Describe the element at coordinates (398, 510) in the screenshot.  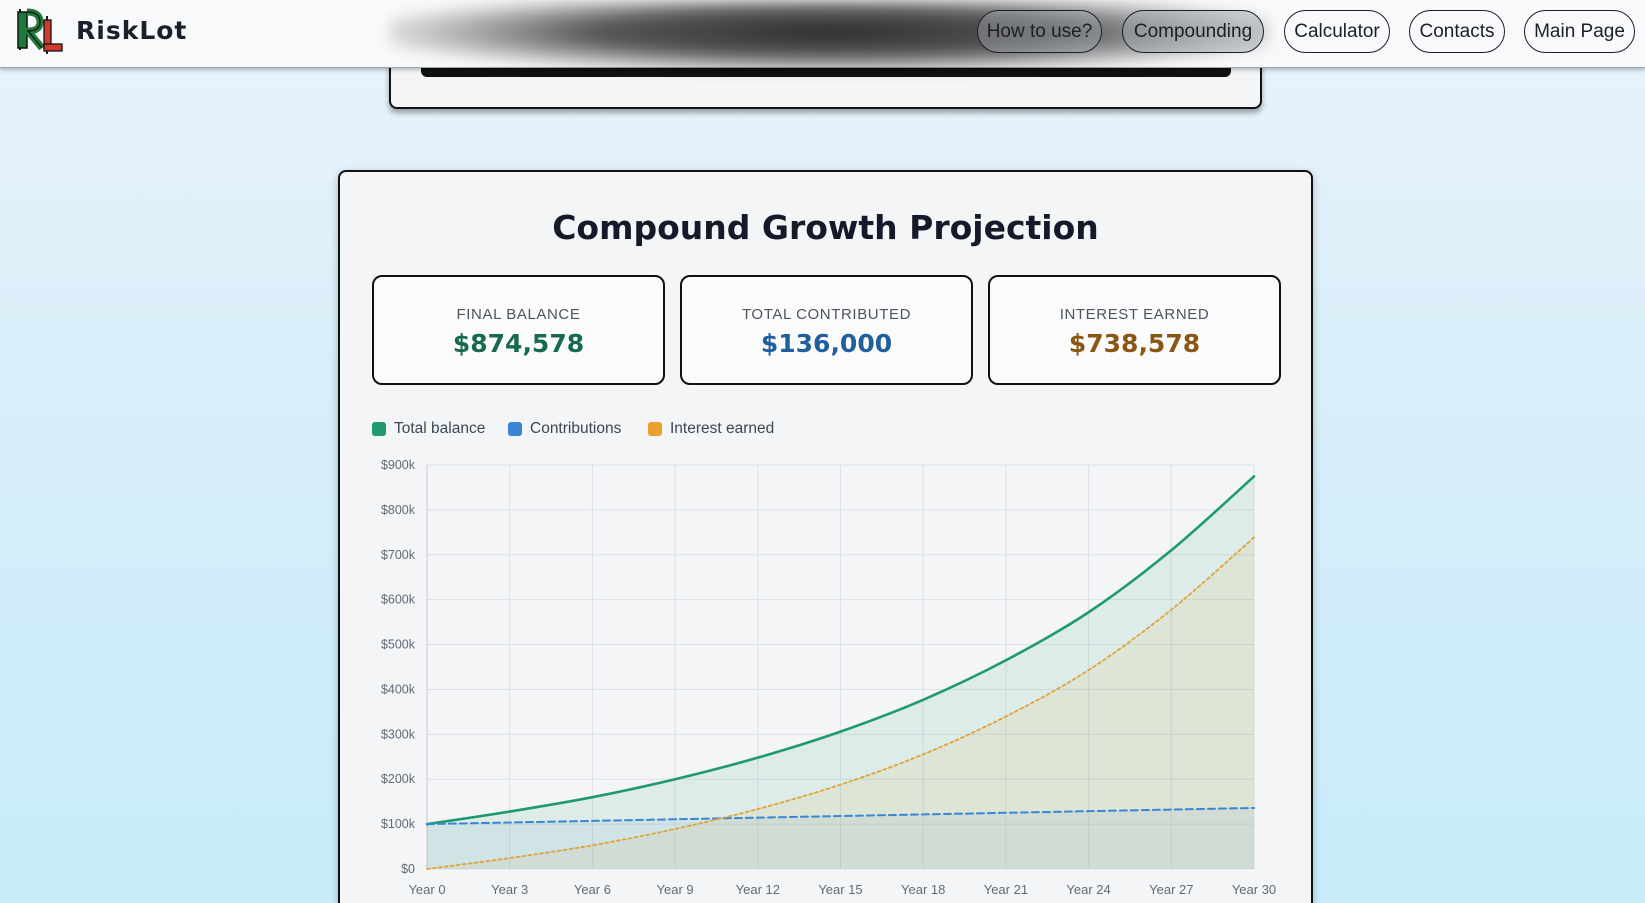
I see `y-tick-label: $800k` at that location.